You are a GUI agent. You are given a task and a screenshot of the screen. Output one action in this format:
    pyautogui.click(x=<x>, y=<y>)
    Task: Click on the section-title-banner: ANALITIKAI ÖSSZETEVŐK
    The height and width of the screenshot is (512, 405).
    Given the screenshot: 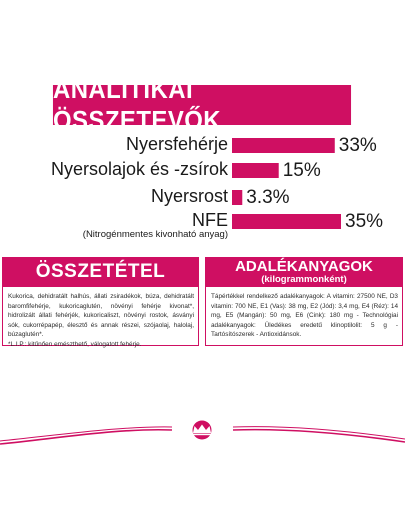 What is the action you would take?
    pyautogui.click(x=202, y=104)
    